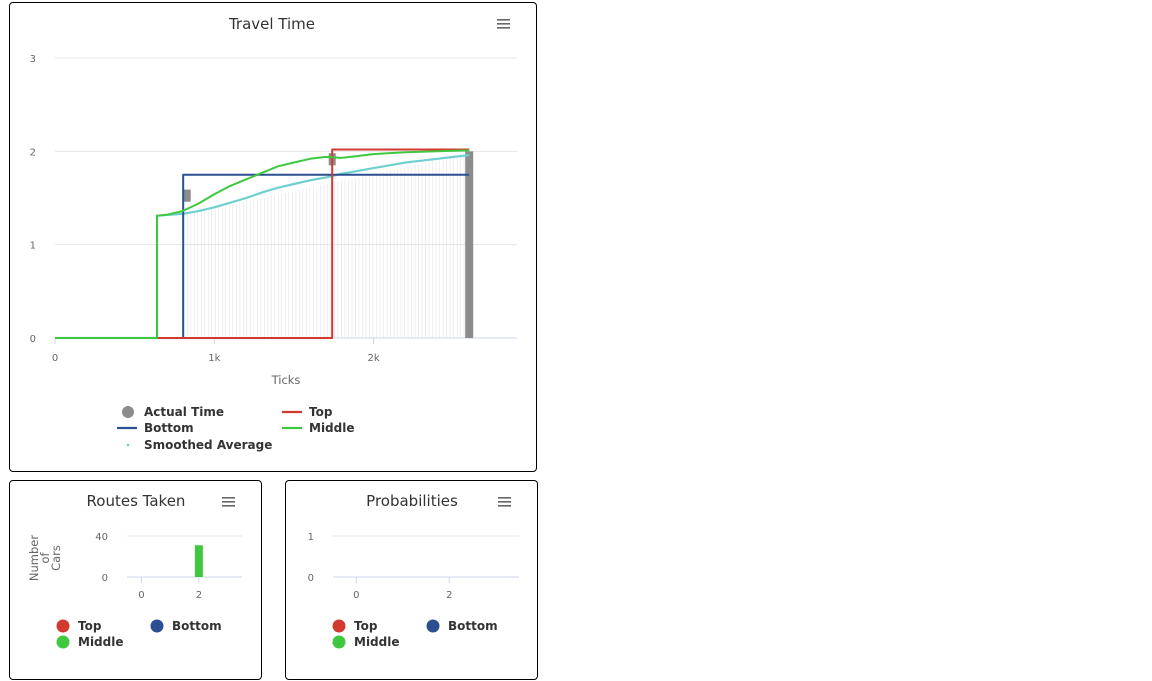  Describe the element at coordinates (33, 59) in the screenshot. I see `y-tick-label: 3` at that location.